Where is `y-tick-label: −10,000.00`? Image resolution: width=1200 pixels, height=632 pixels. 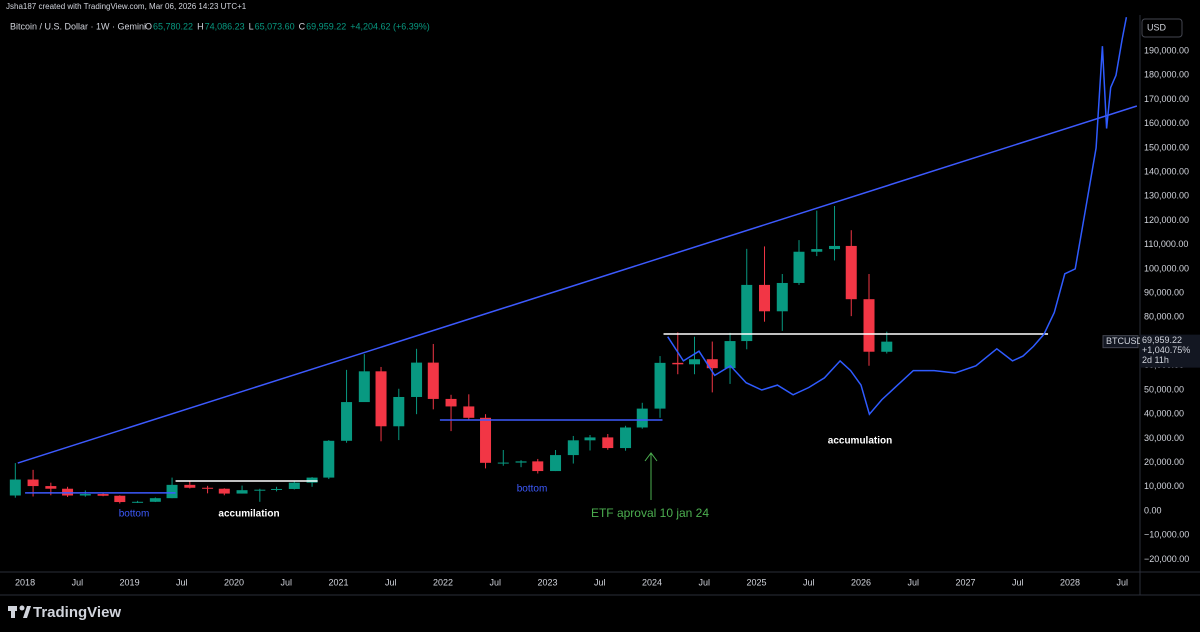
y-tick-label: −10,000.00 is located at coordinates (1166, 535).